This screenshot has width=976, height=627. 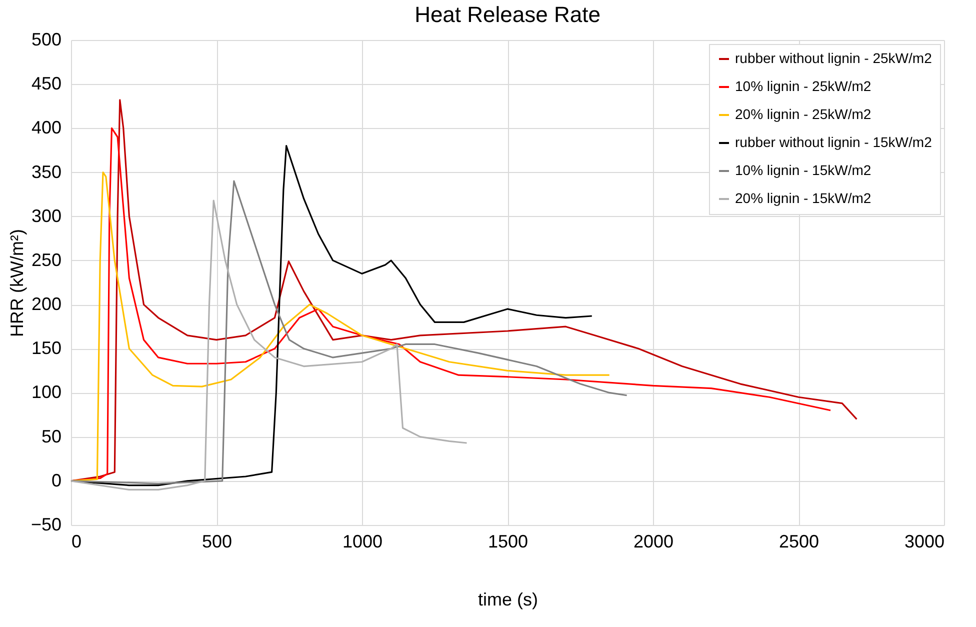 What do you see at coordinates (217, 542) in the screenshot?
I see `x-tick-label: 500` at bounding box center [217, 542].